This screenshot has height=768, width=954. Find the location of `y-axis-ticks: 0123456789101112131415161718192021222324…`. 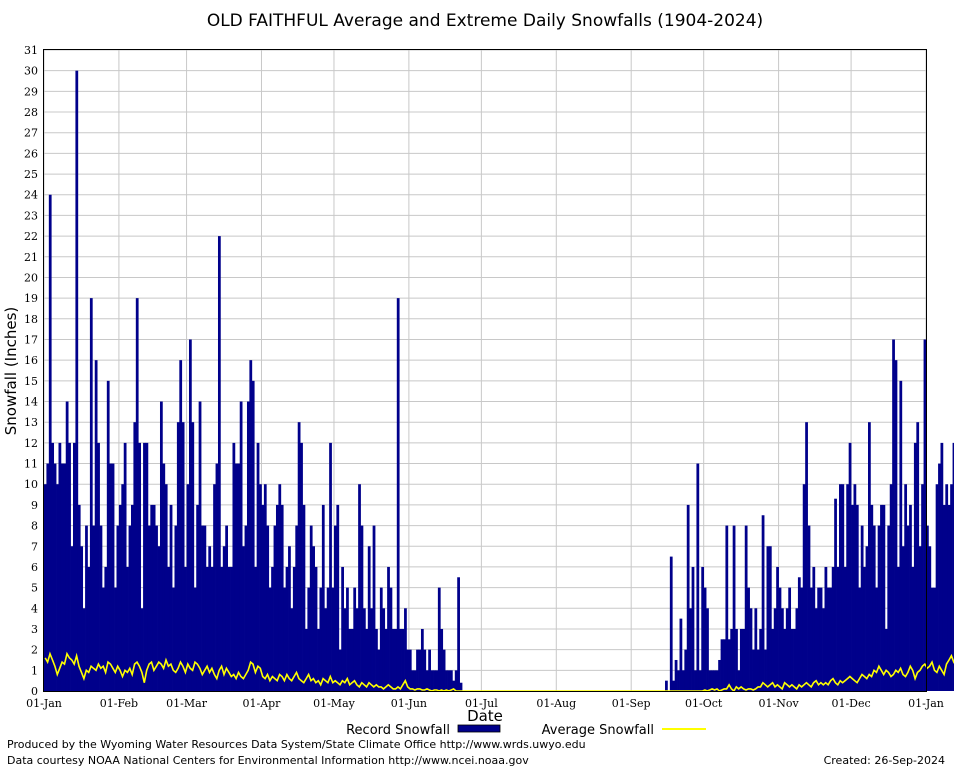

y-axis-ticks: 0123456789101112131415161718192021222324… is located at coordinates (31, 371).